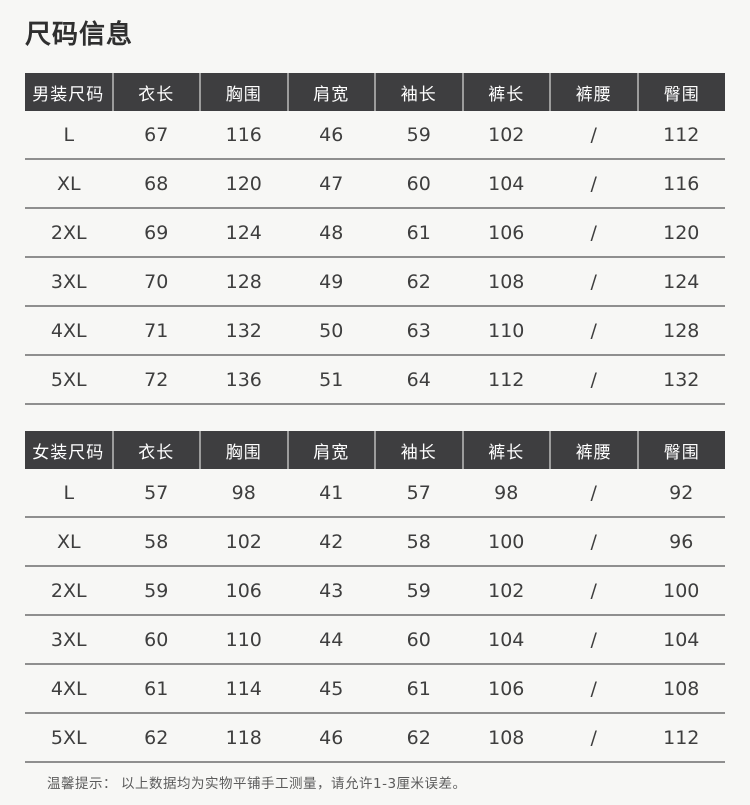 The height and width of the screenshot is (805, 750). What do you see at coordinates (375, 542) in the screenshot?
I see `table-row: XL 58 102 42 58 100/96` at bounding box center [375, 542].